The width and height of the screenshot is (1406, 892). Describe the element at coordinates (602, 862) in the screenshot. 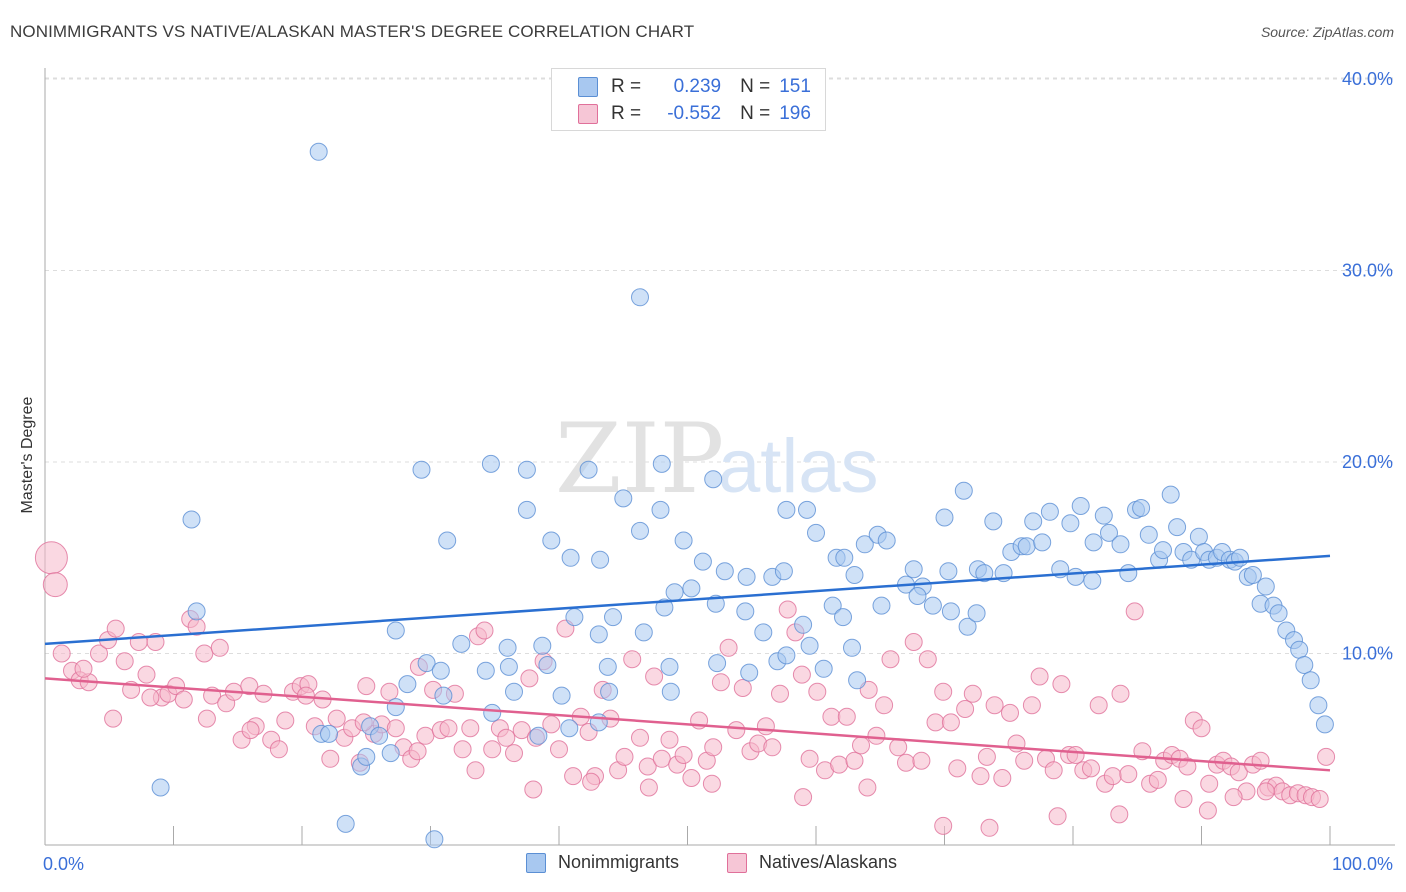

I see `bottom-legend-nonimmigrants: Nonimmigrants` at that location.